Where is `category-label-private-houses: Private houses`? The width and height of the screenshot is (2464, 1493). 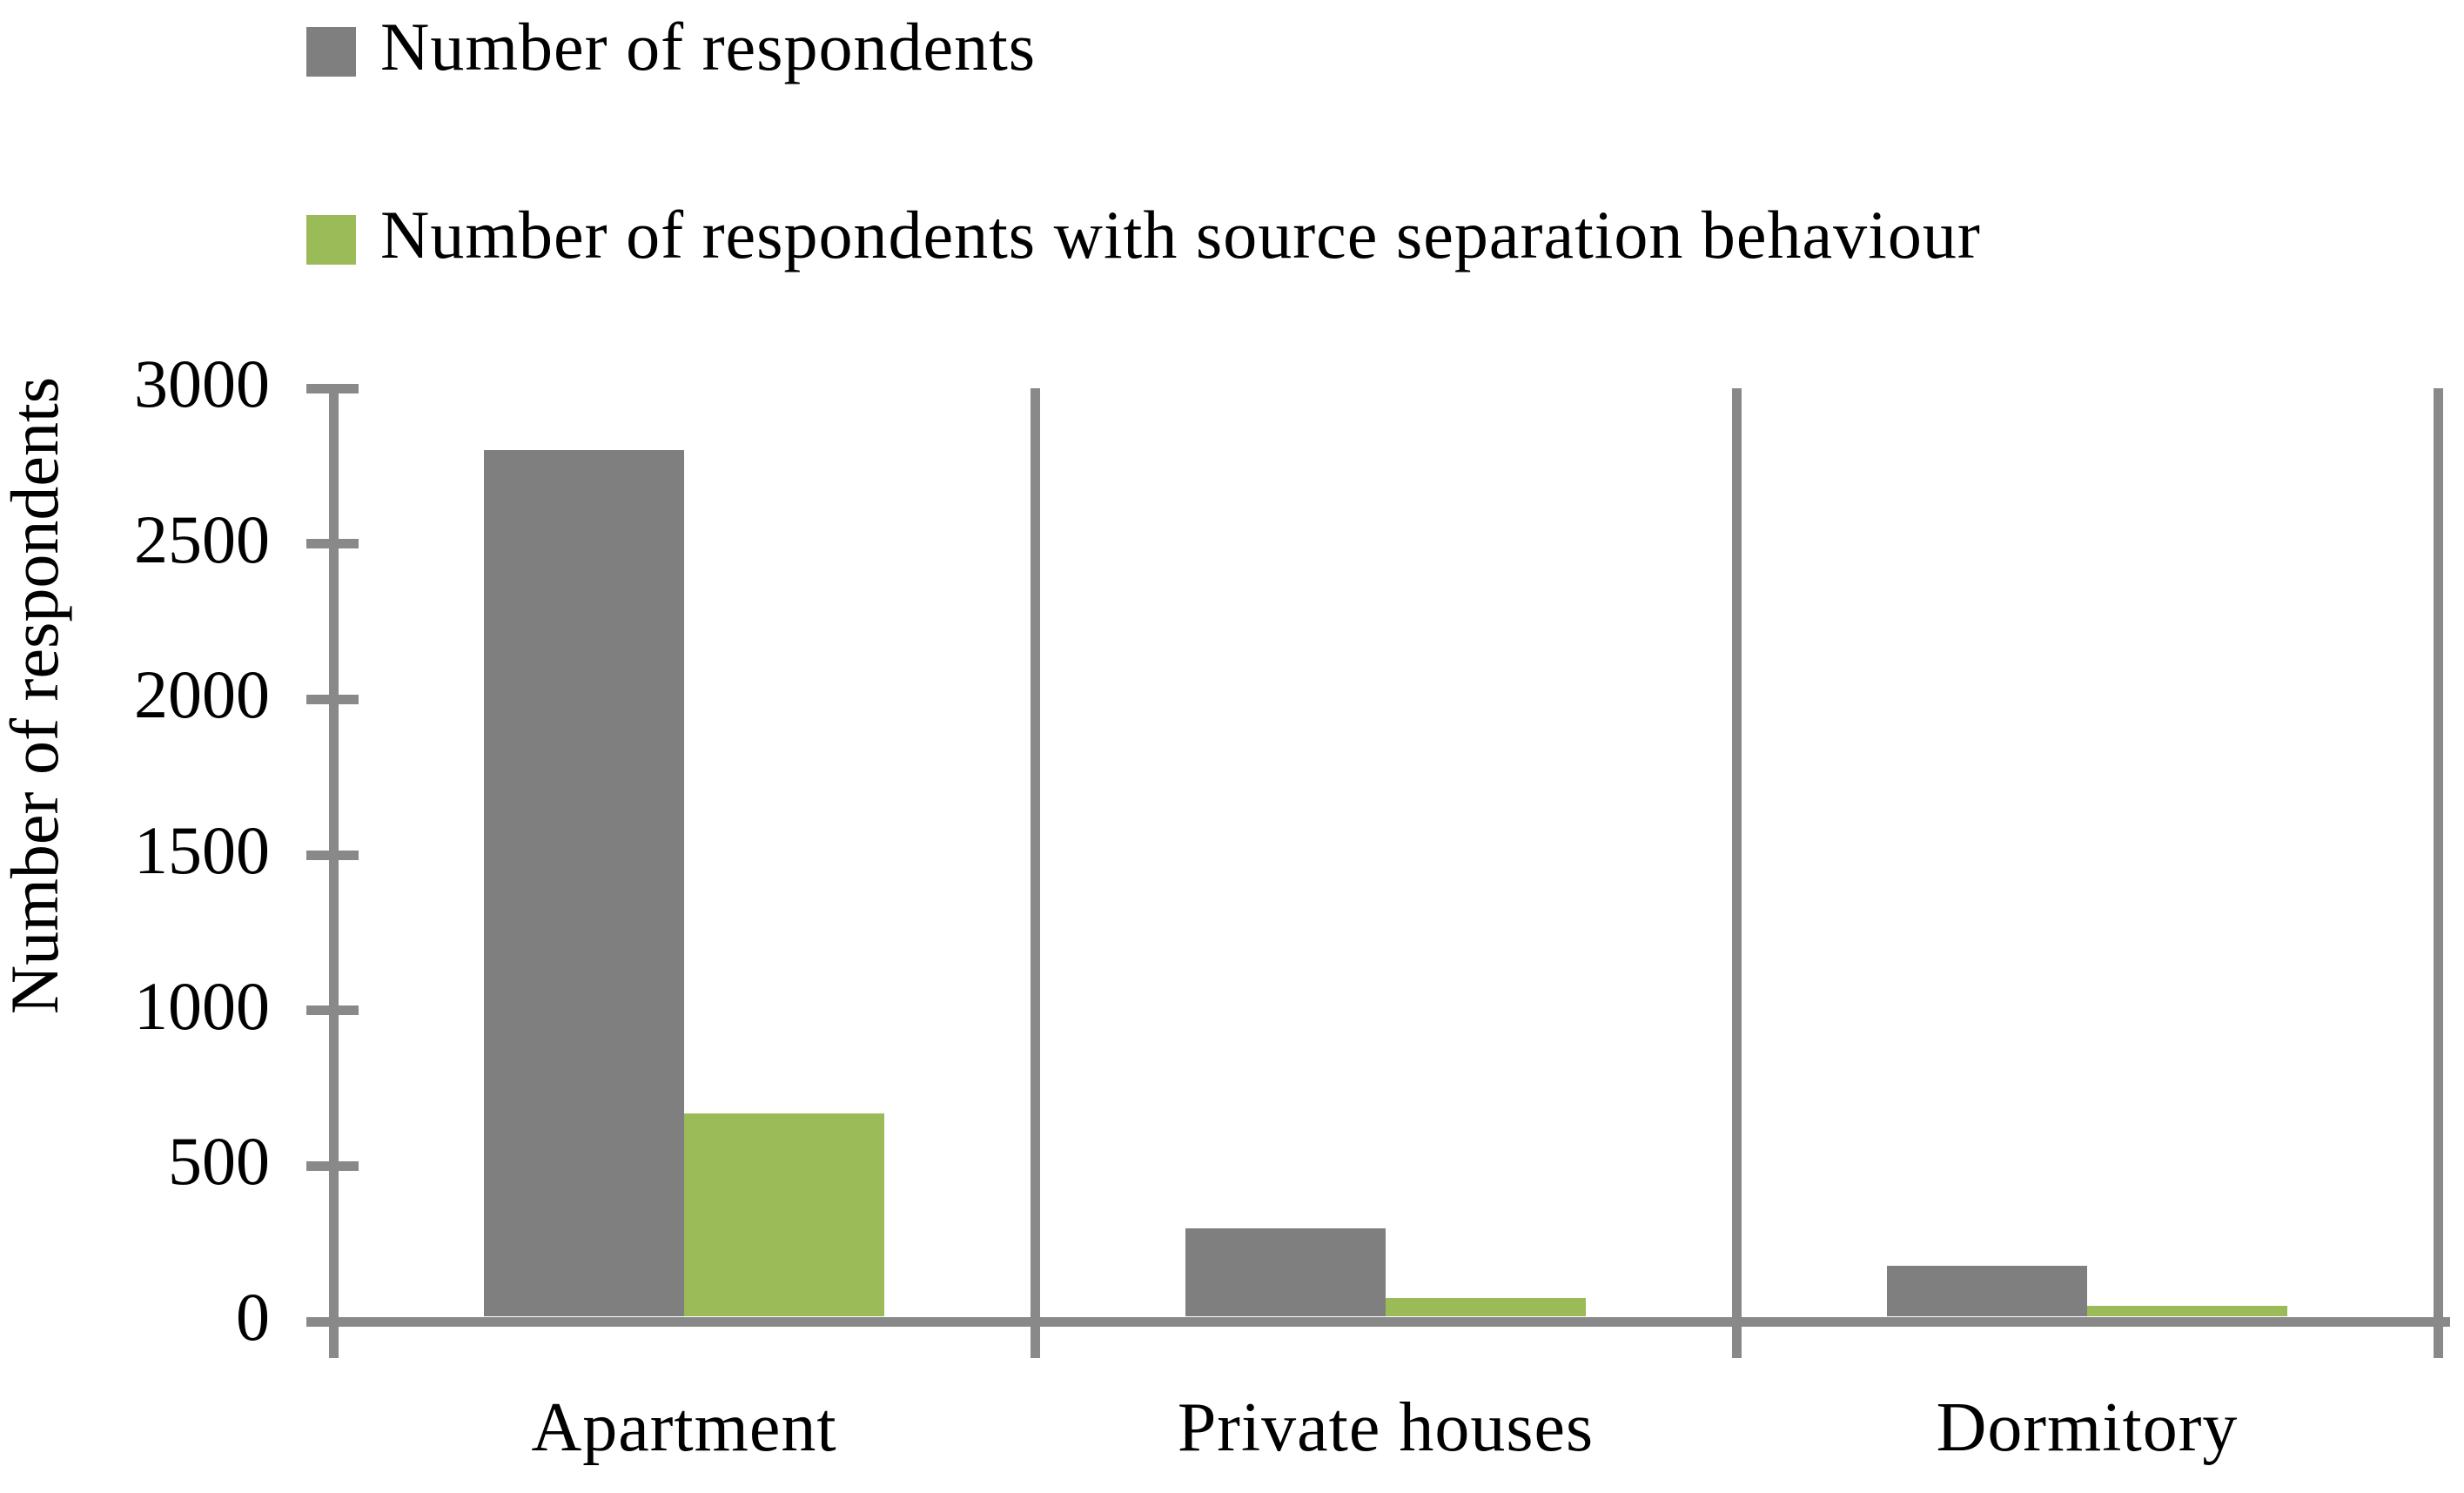 category-label-private-houses: Private houses is located at coordinates (1386, 1427).